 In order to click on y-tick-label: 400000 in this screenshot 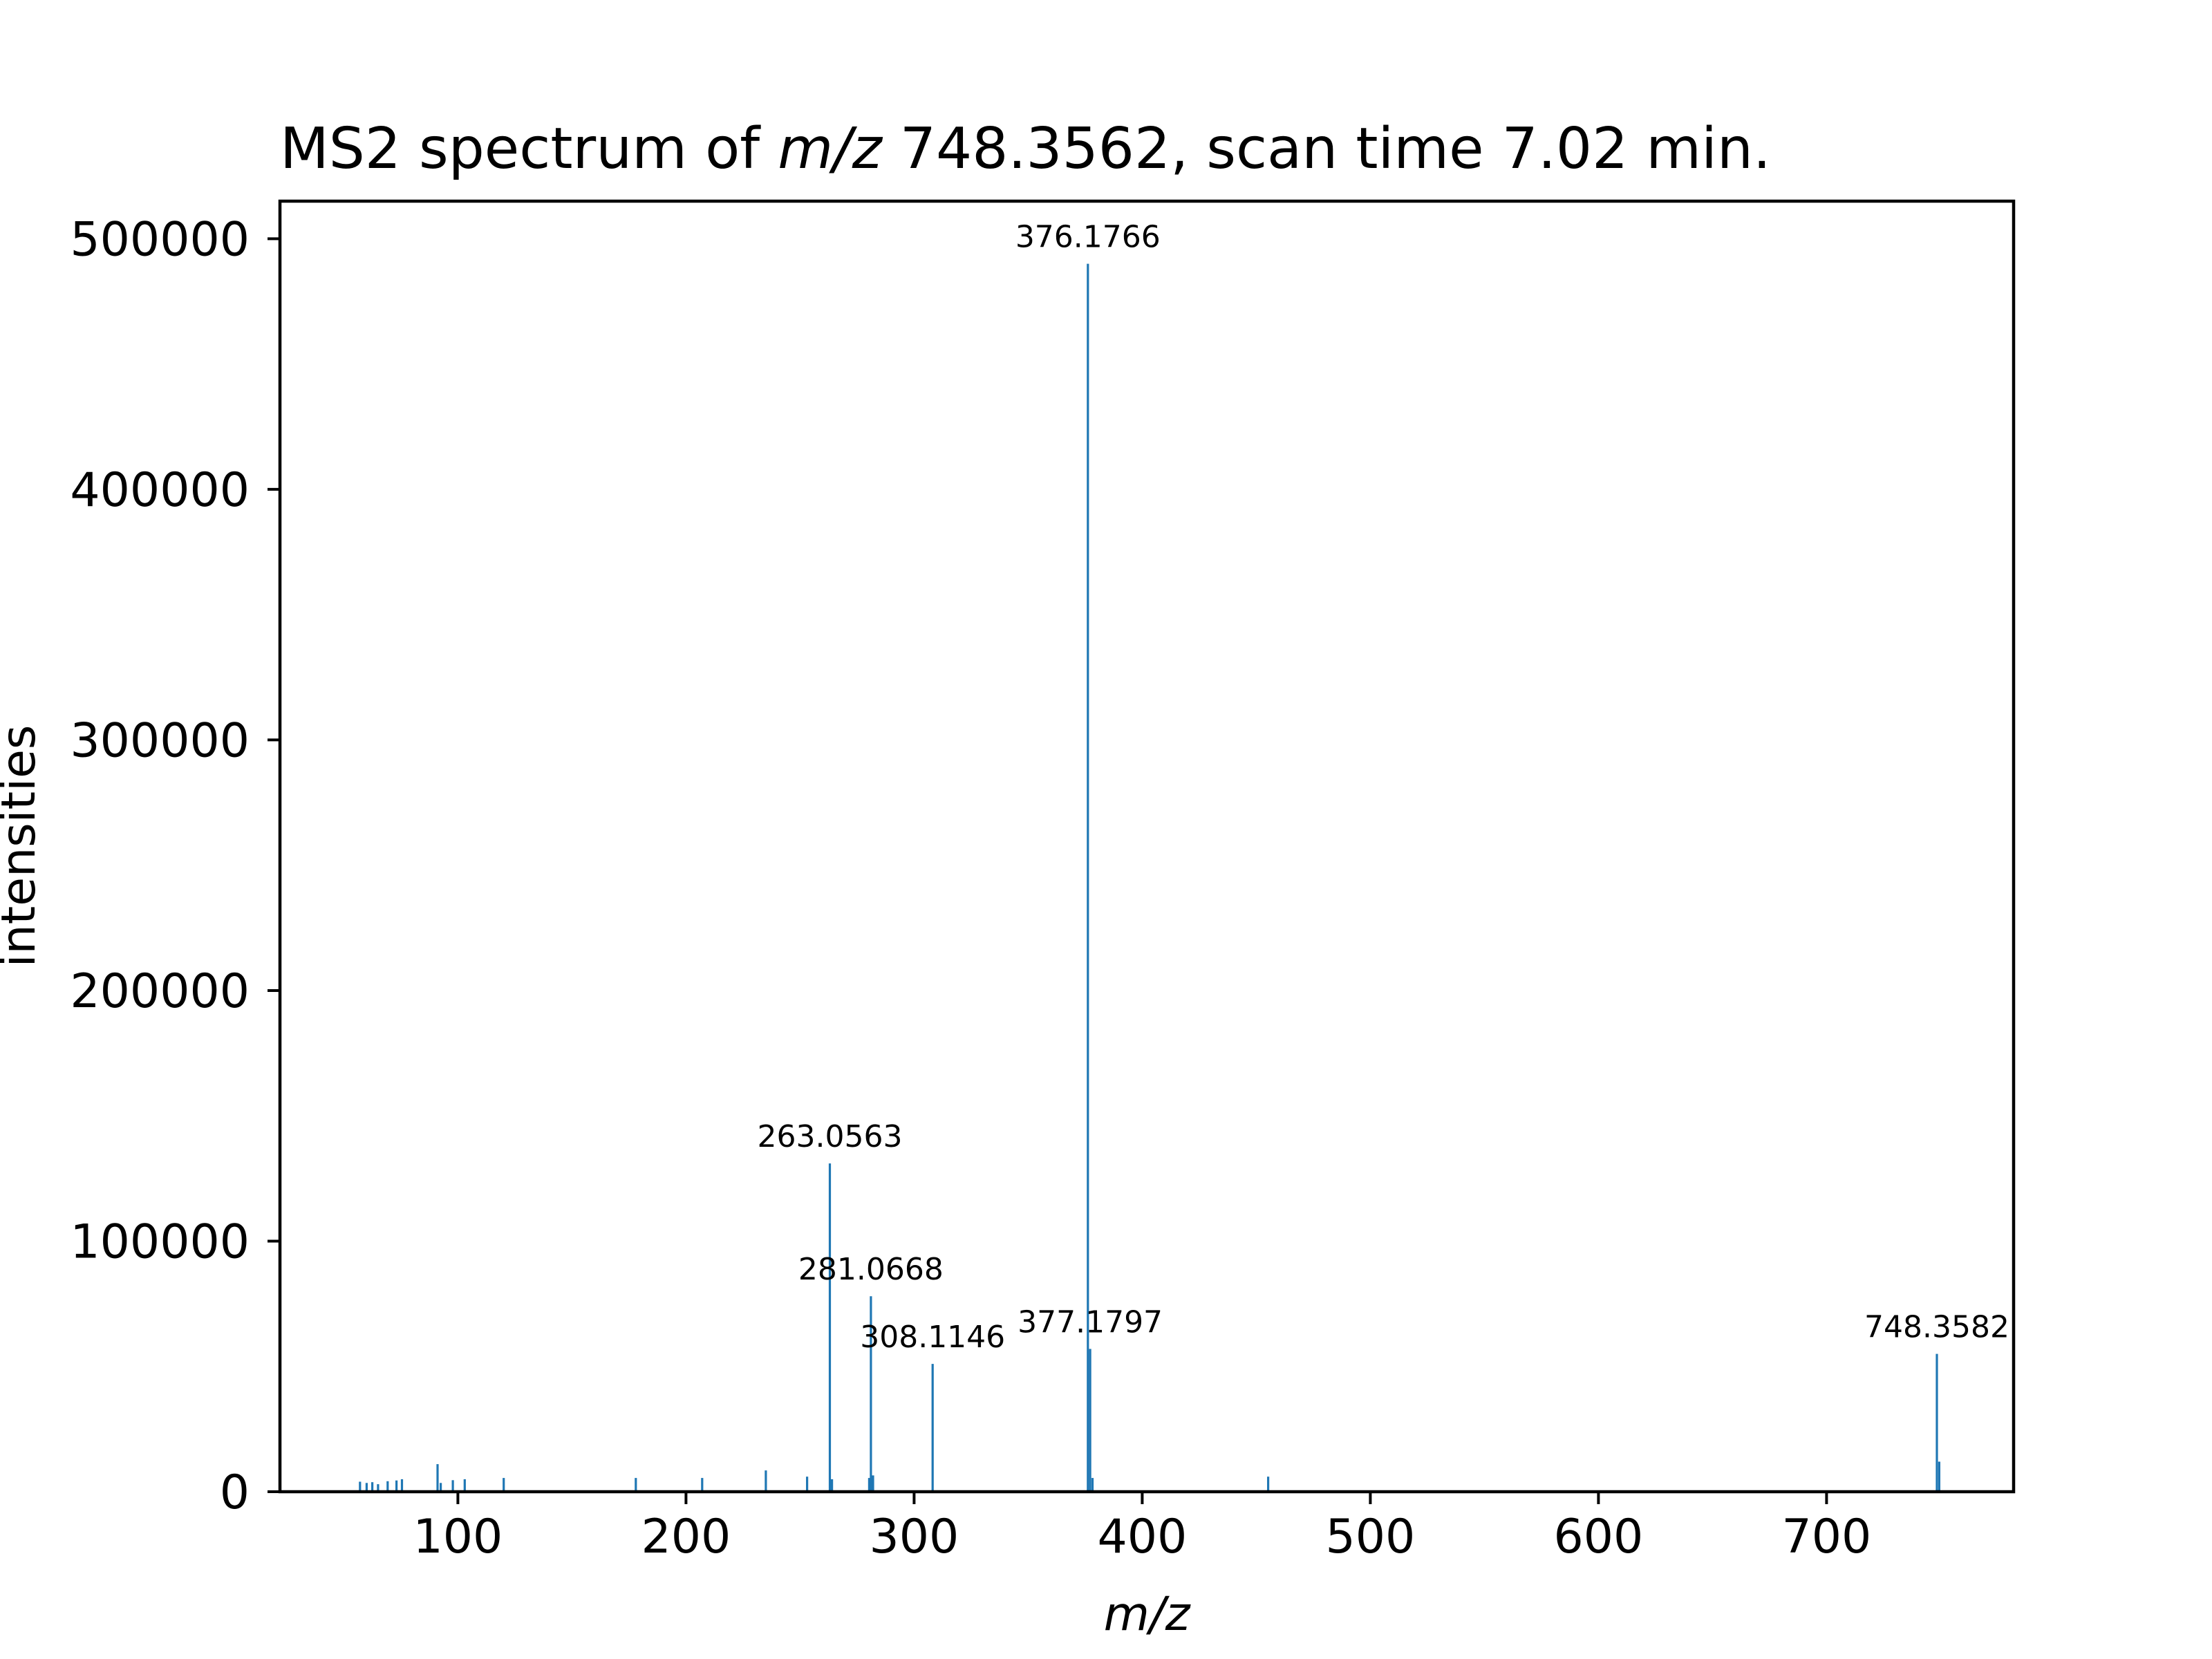, I will do `click(160, 490)`.